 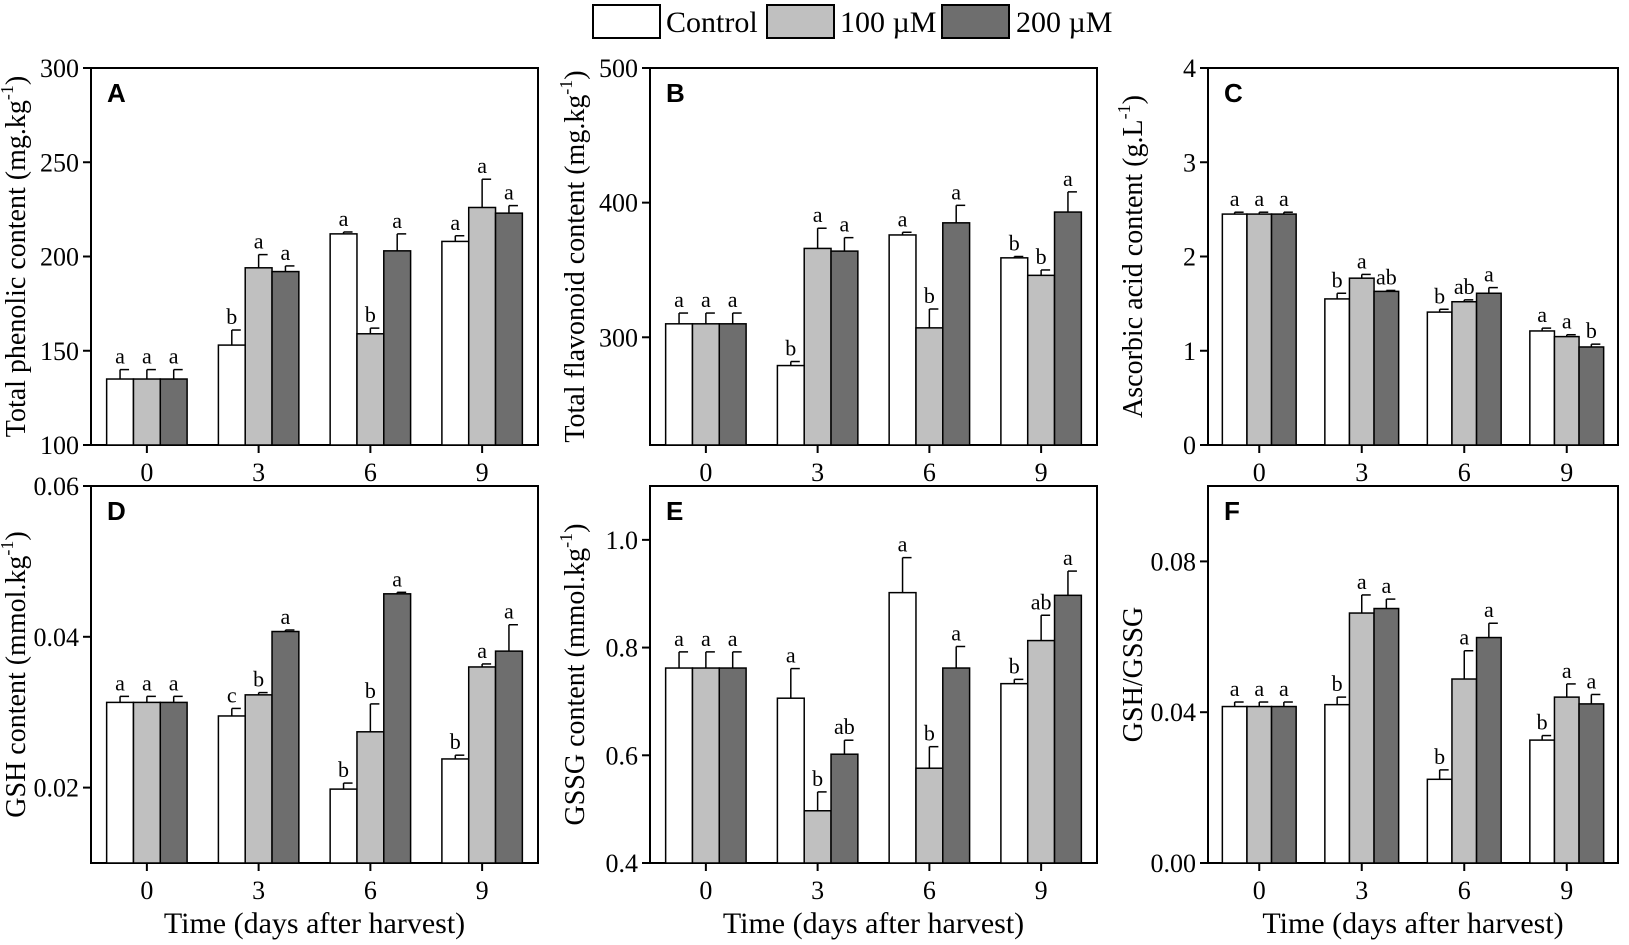 I want to click on panel-letter: E, so click(x=674, y=511).